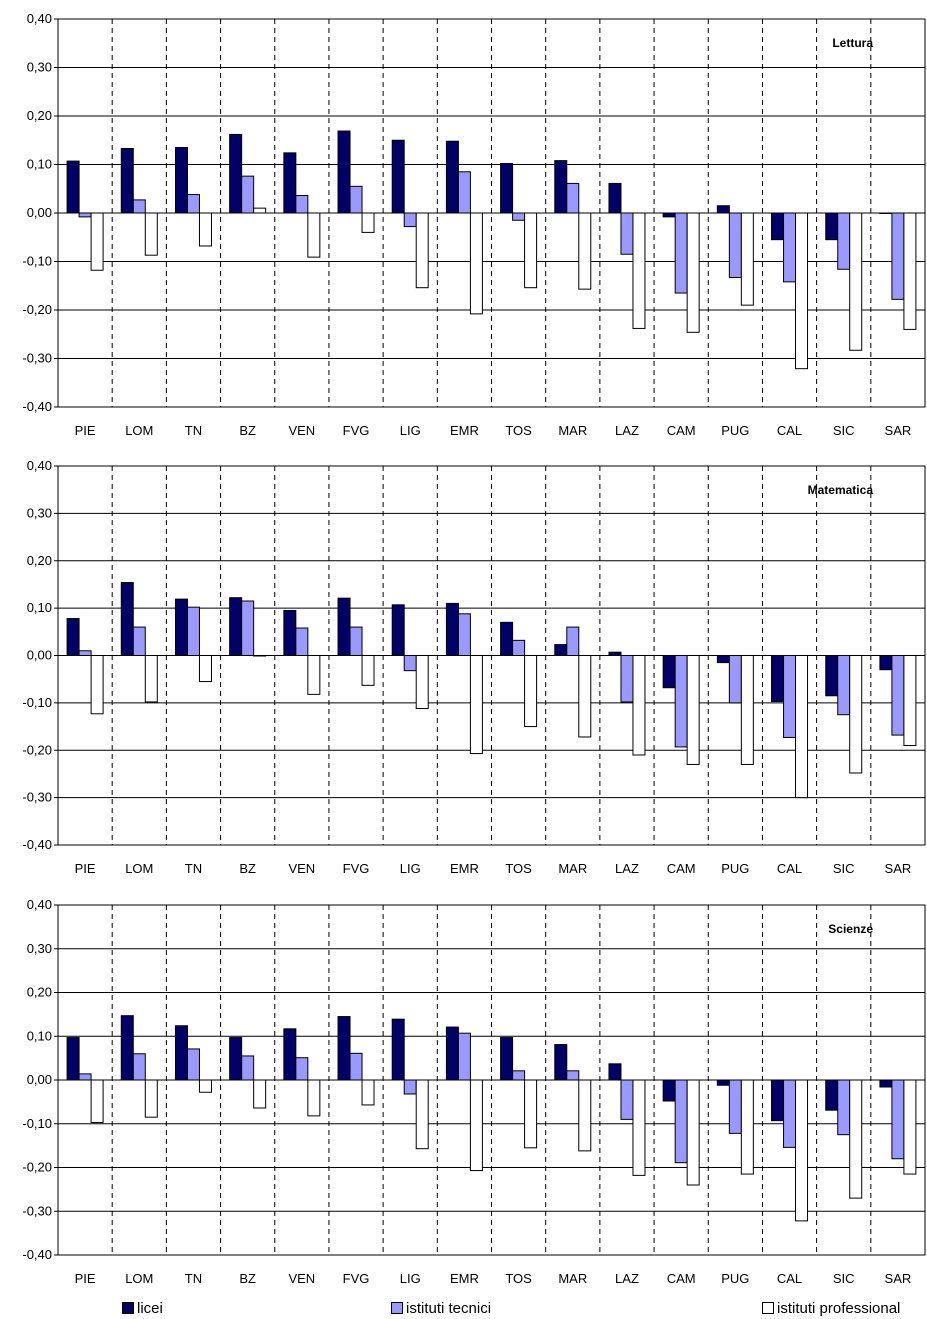 This screenshot has width=927, height=1319. I want to click on x-tick-label: CAM, so click(681, 430).